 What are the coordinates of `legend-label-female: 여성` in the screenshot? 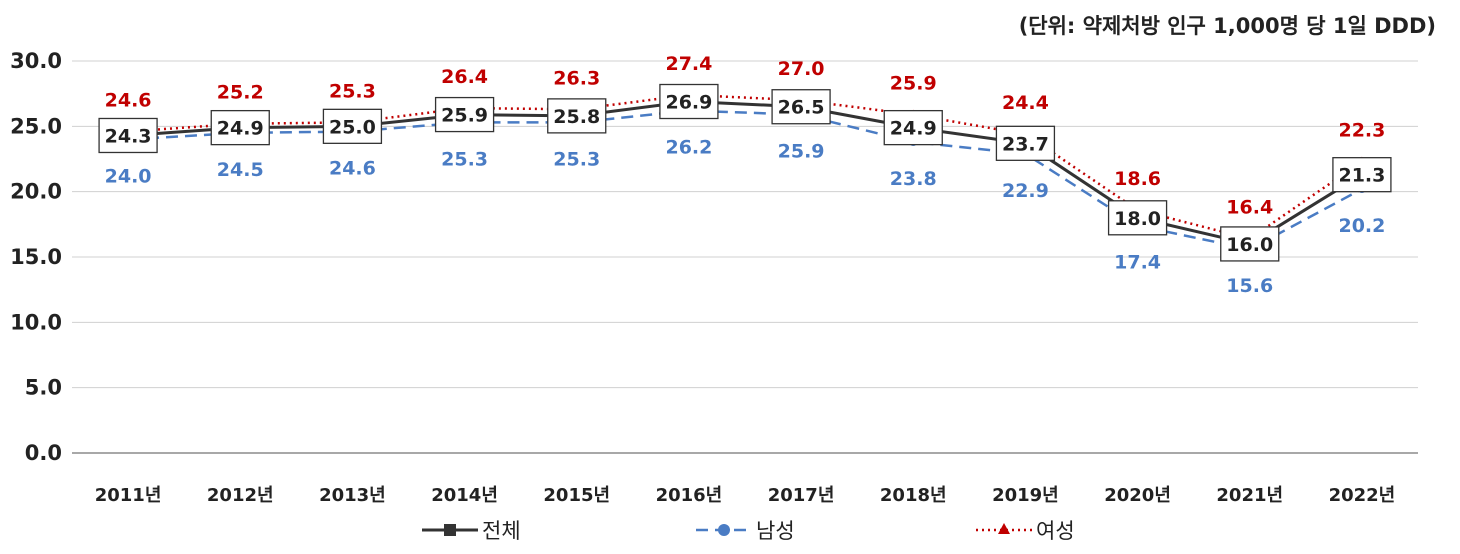 It's located at (1055, 531).